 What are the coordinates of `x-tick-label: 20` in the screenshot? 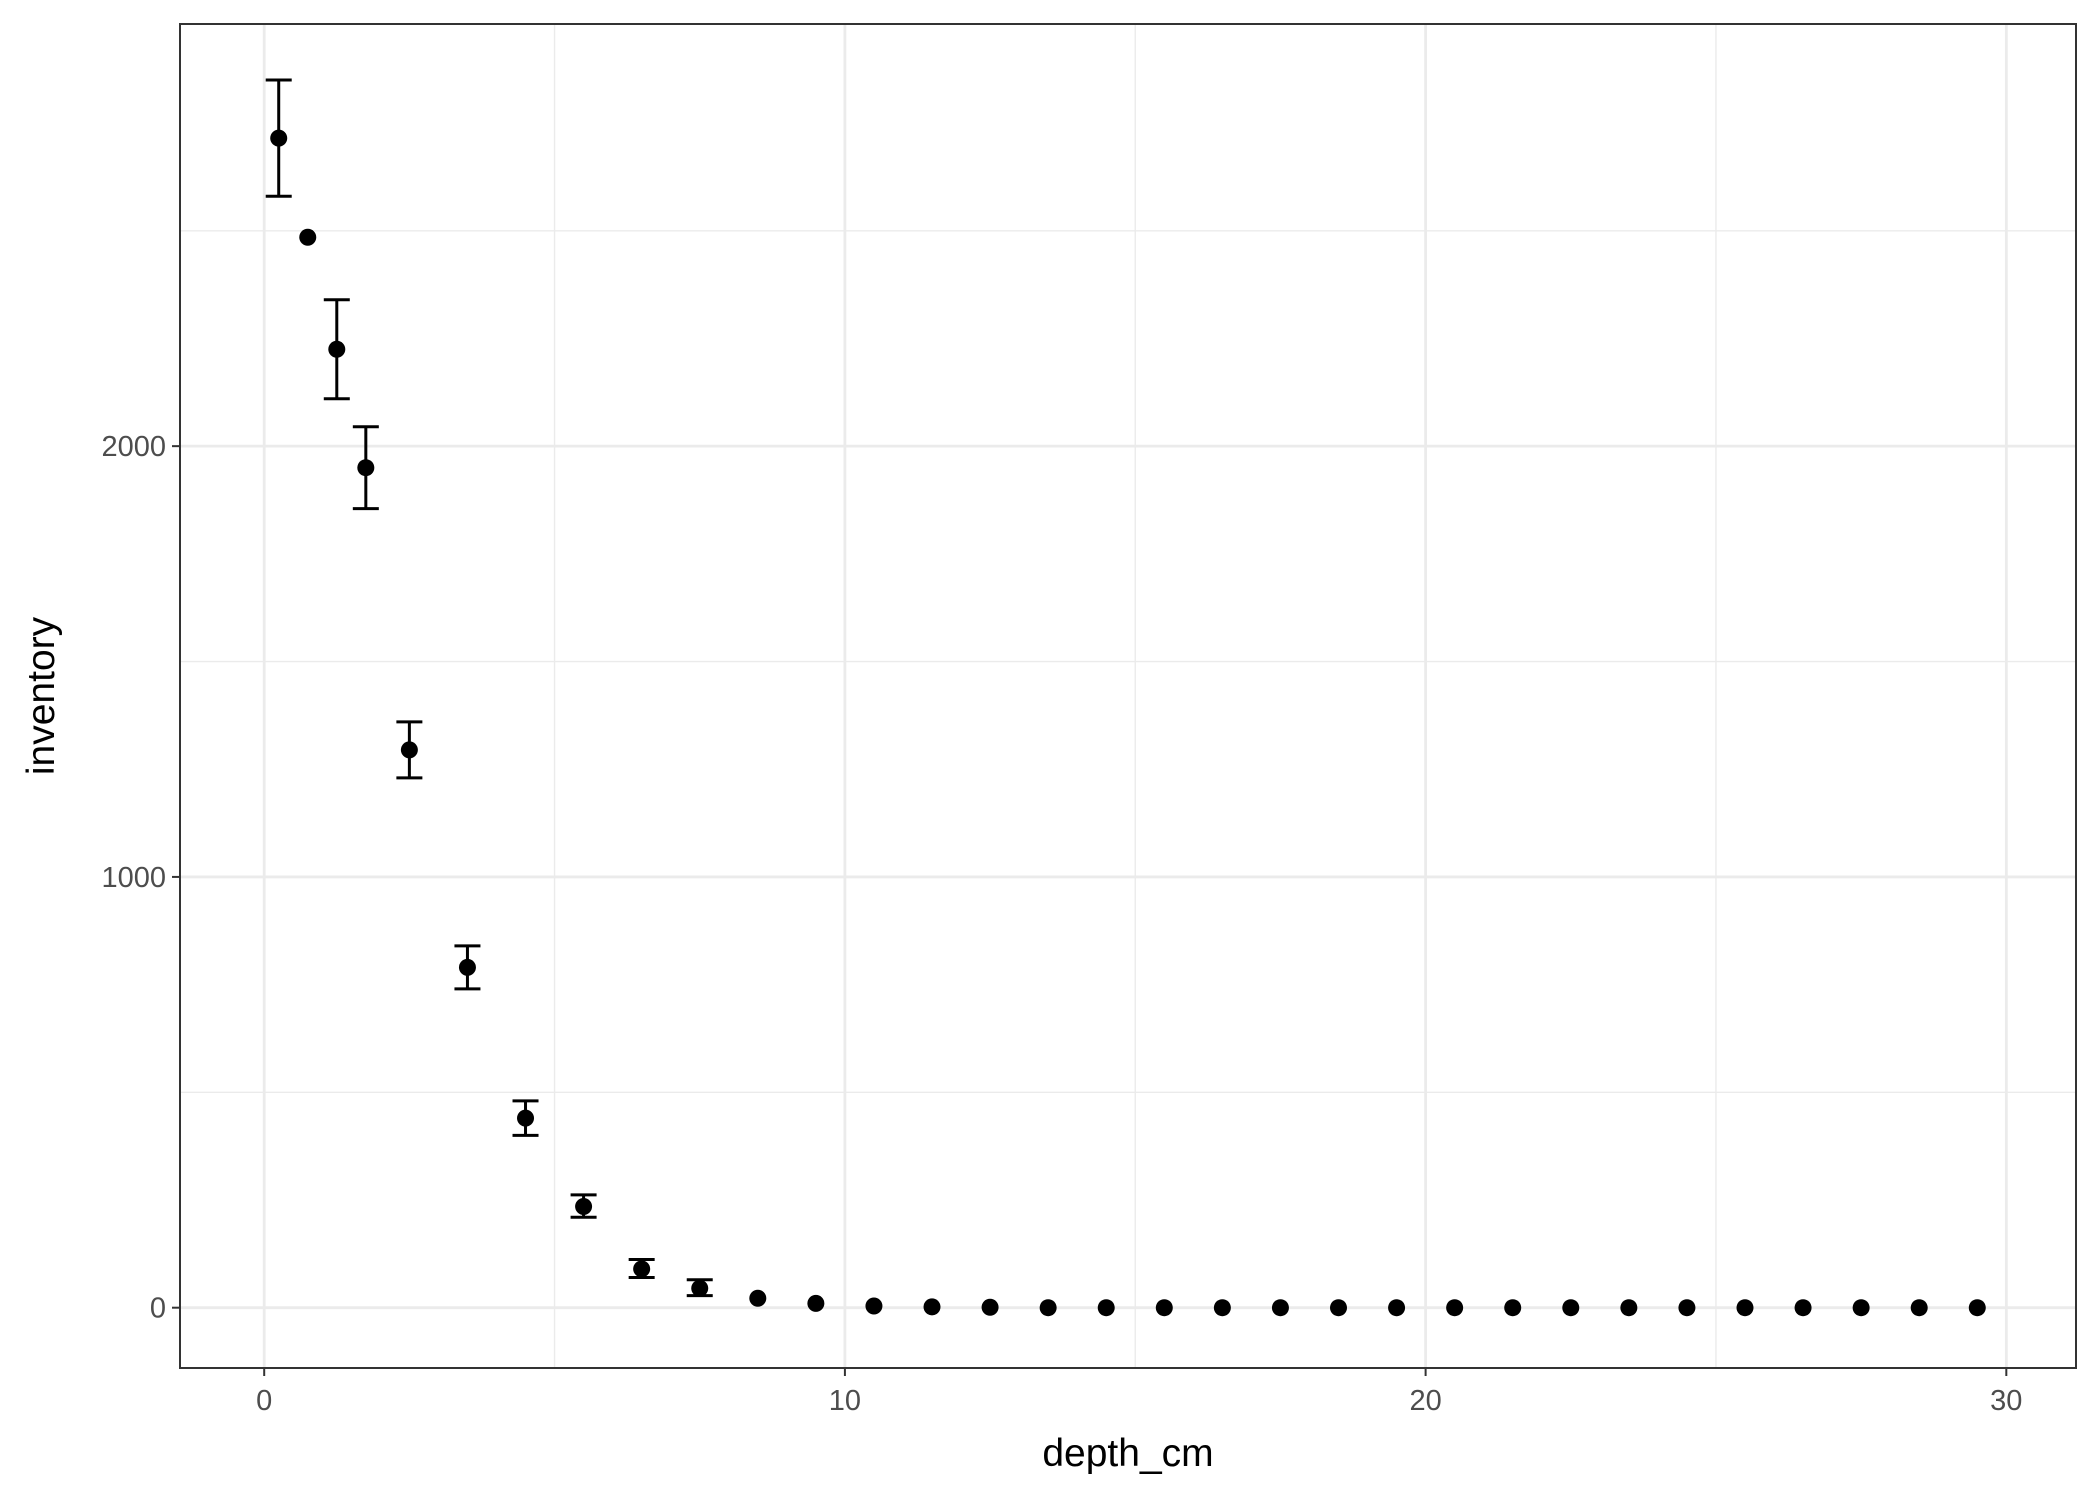 It's located at (1425, 1401).